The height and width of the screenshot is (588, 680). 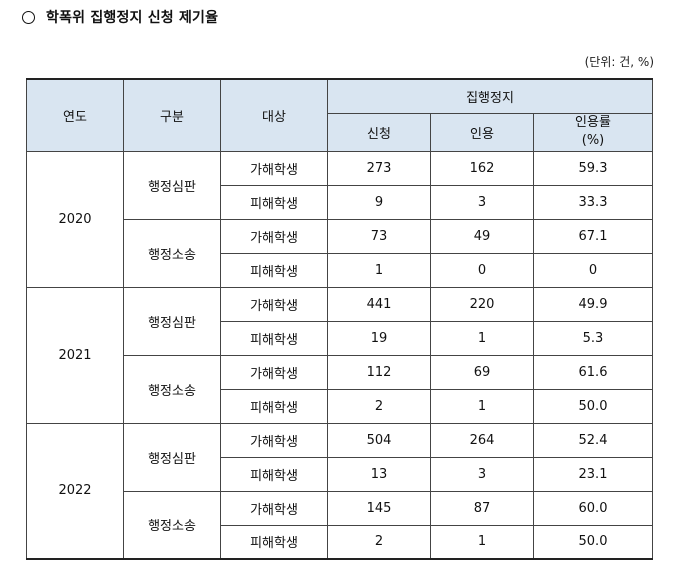 What do you see at coordinates (593, 140) in the screenshot?
I see `header-rate-line2: (%)` at bounding box center [593, 140].